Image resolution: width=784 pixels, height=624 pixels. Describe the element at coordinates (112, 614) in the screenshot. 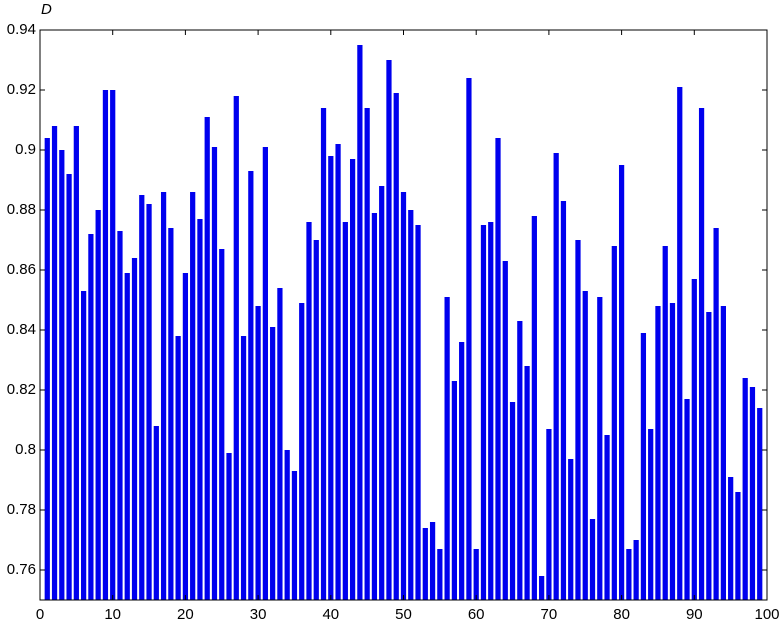

I see `x-tick-label: 10` at that location.